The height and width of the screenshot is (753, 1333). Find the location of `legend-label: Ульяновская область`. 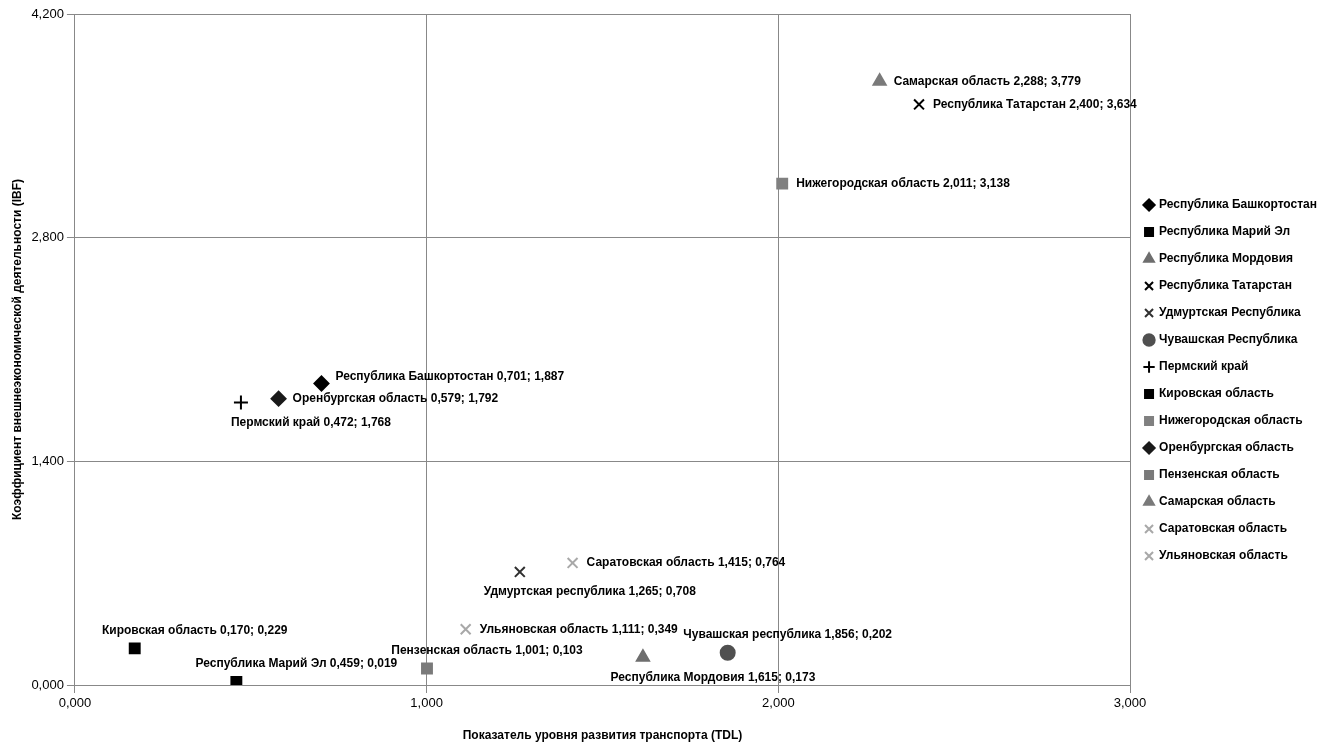

legend-label: Ульяновская область is located at coordinates (1223, 555).